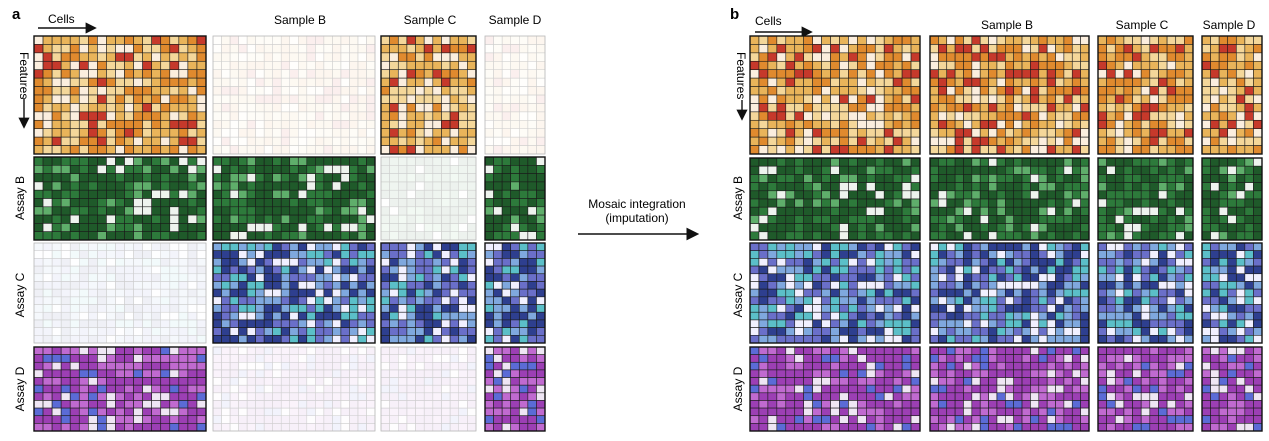 The image size is (1269, 441). Describe the element at coordinates (768, 21) in the screenshot. I see `panel-b-cells-label: Cells` at that location.